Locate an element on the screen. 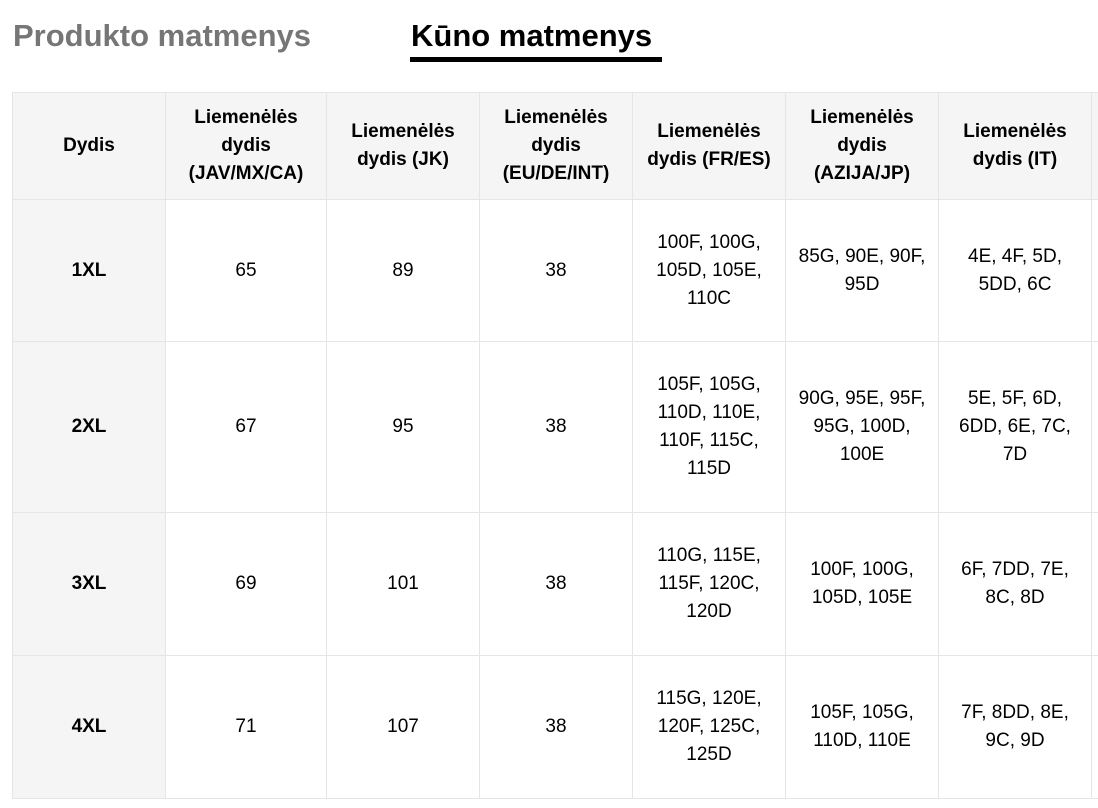  table-cell: 89 is located at coordinates (403, 270).